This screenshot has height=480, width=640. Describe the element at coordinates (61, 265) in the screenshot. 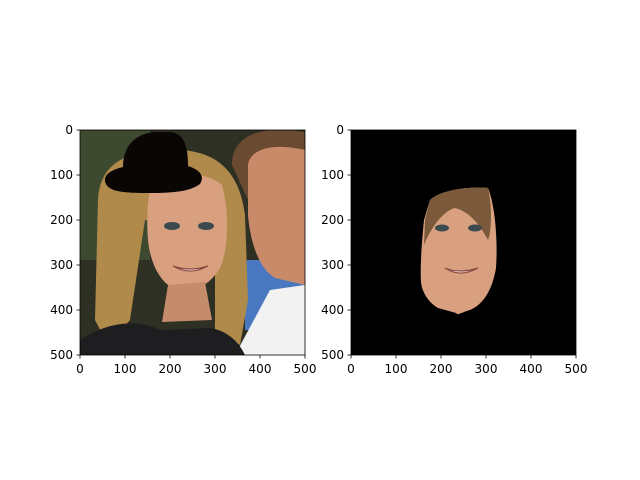

I see `left-y-tick-label: 300` at that location.